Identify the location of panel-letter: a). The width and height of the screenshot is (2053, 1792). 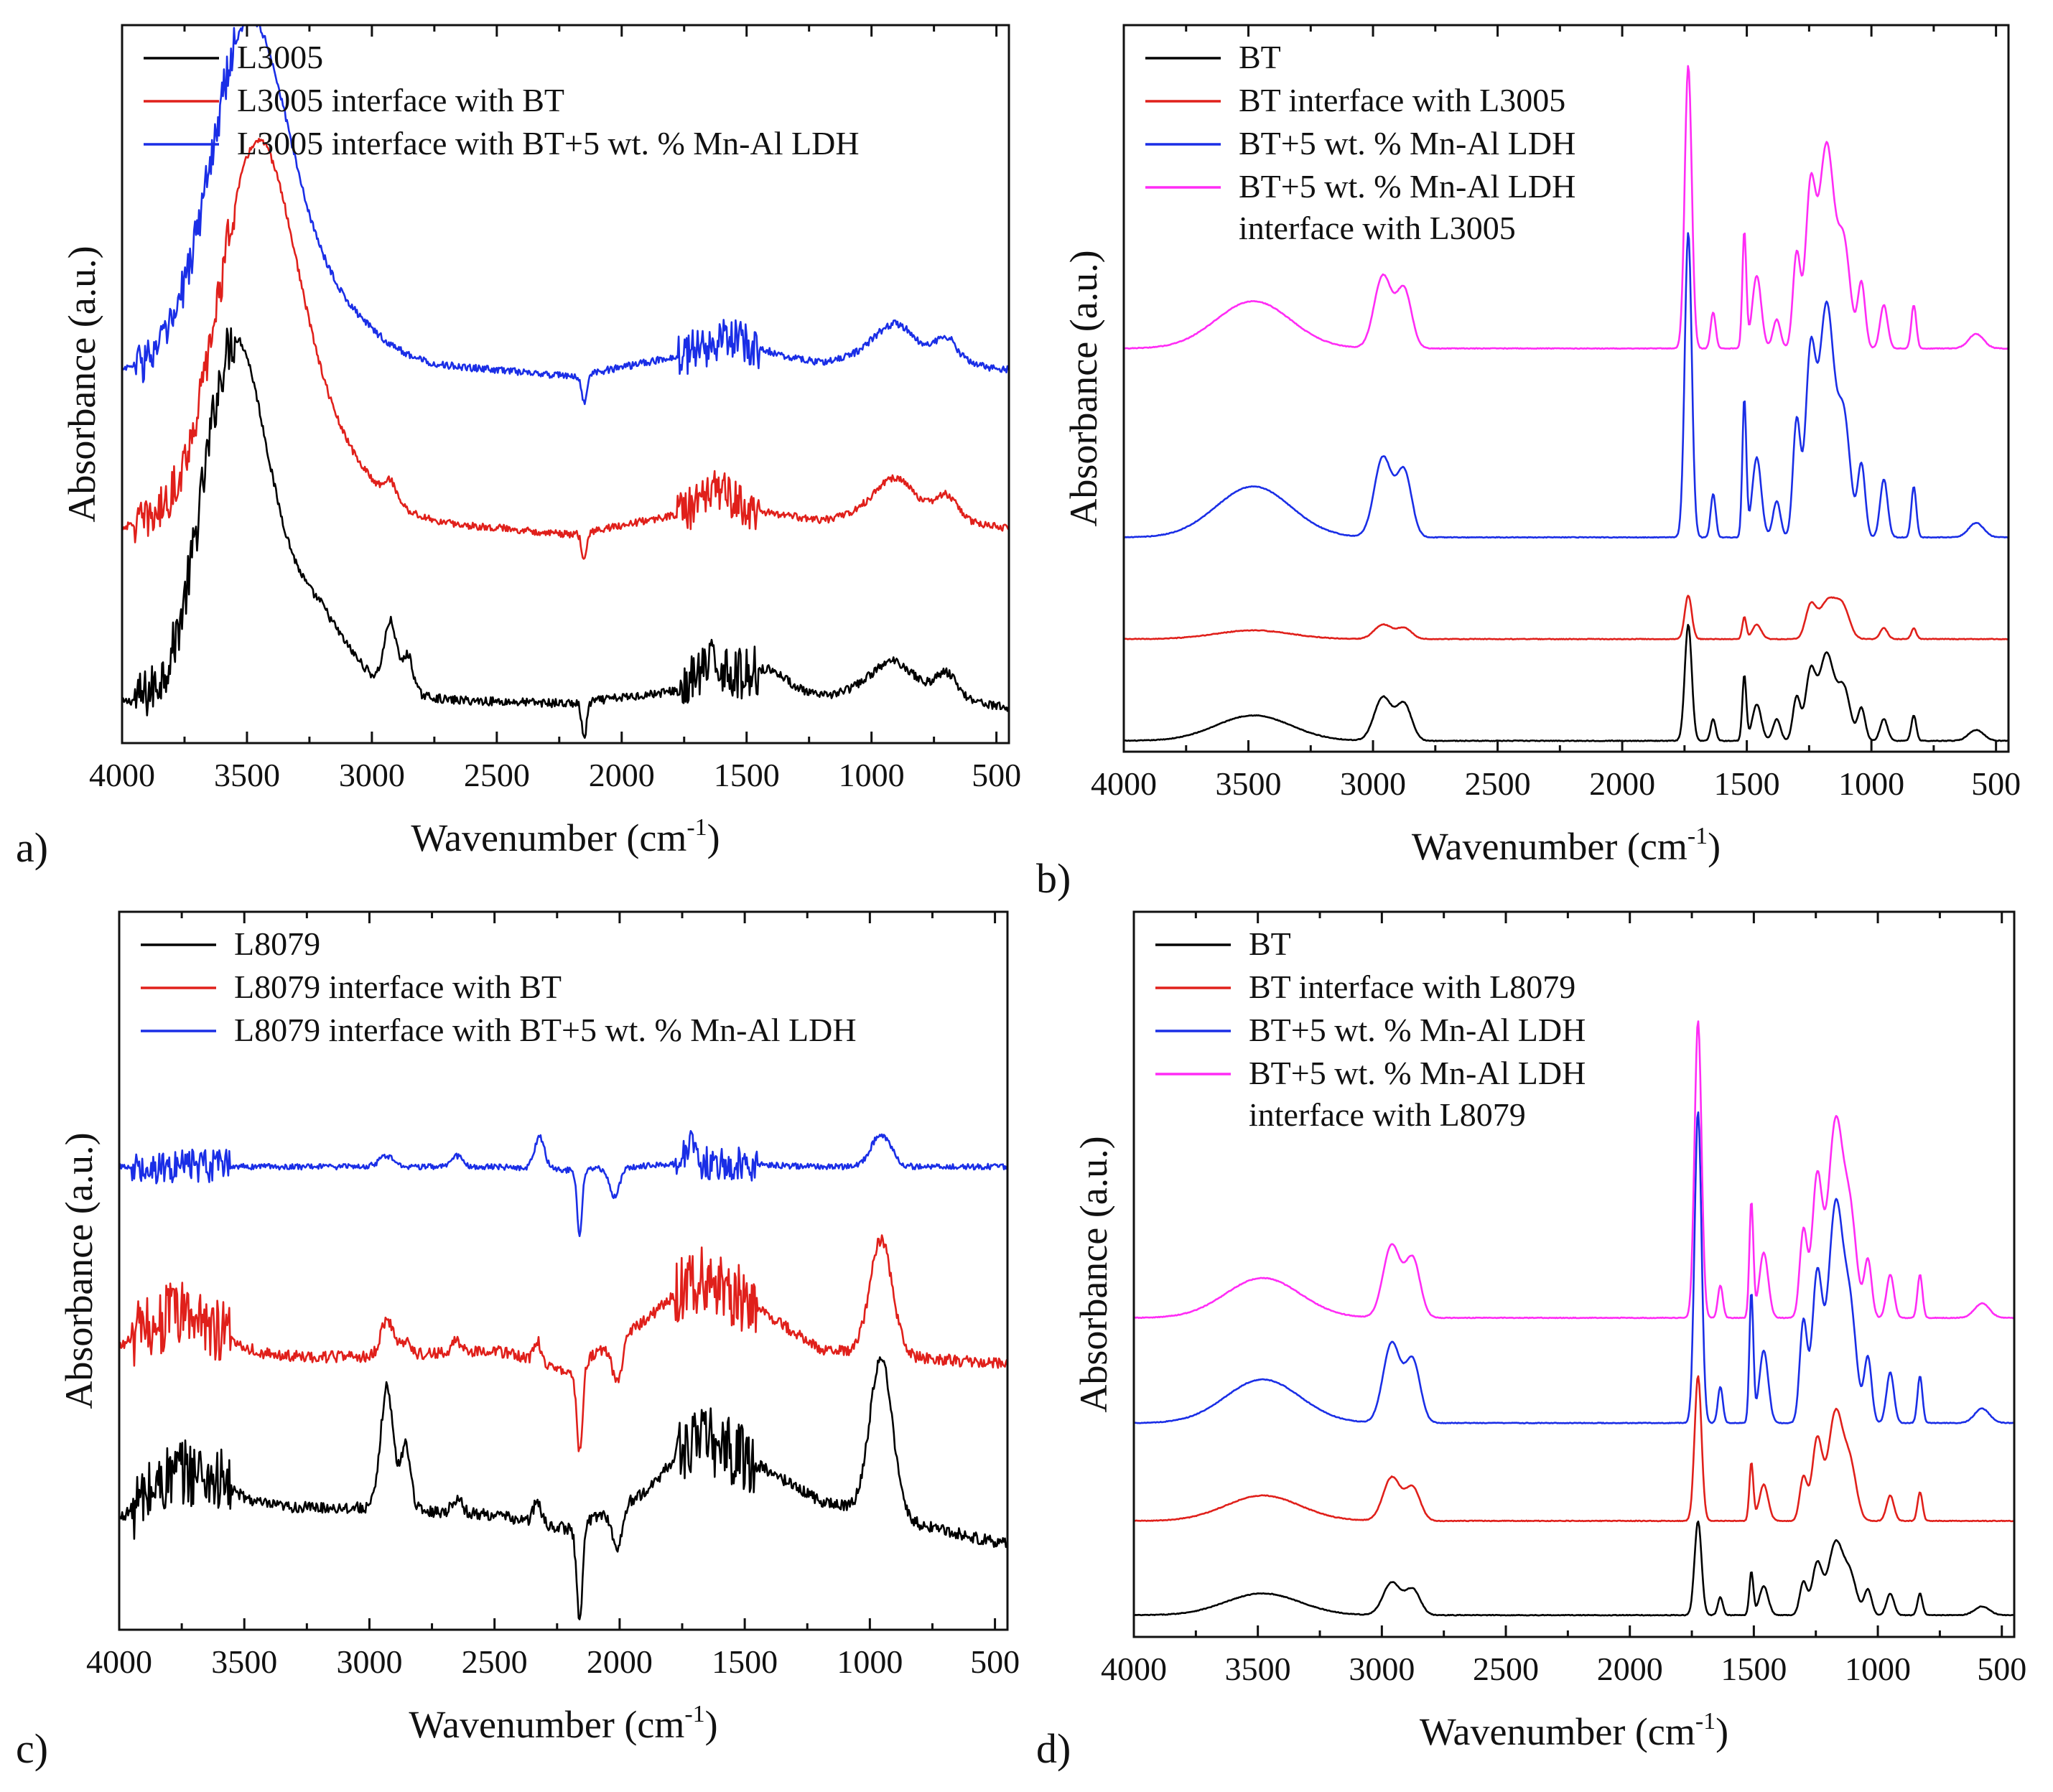
(32, 847).